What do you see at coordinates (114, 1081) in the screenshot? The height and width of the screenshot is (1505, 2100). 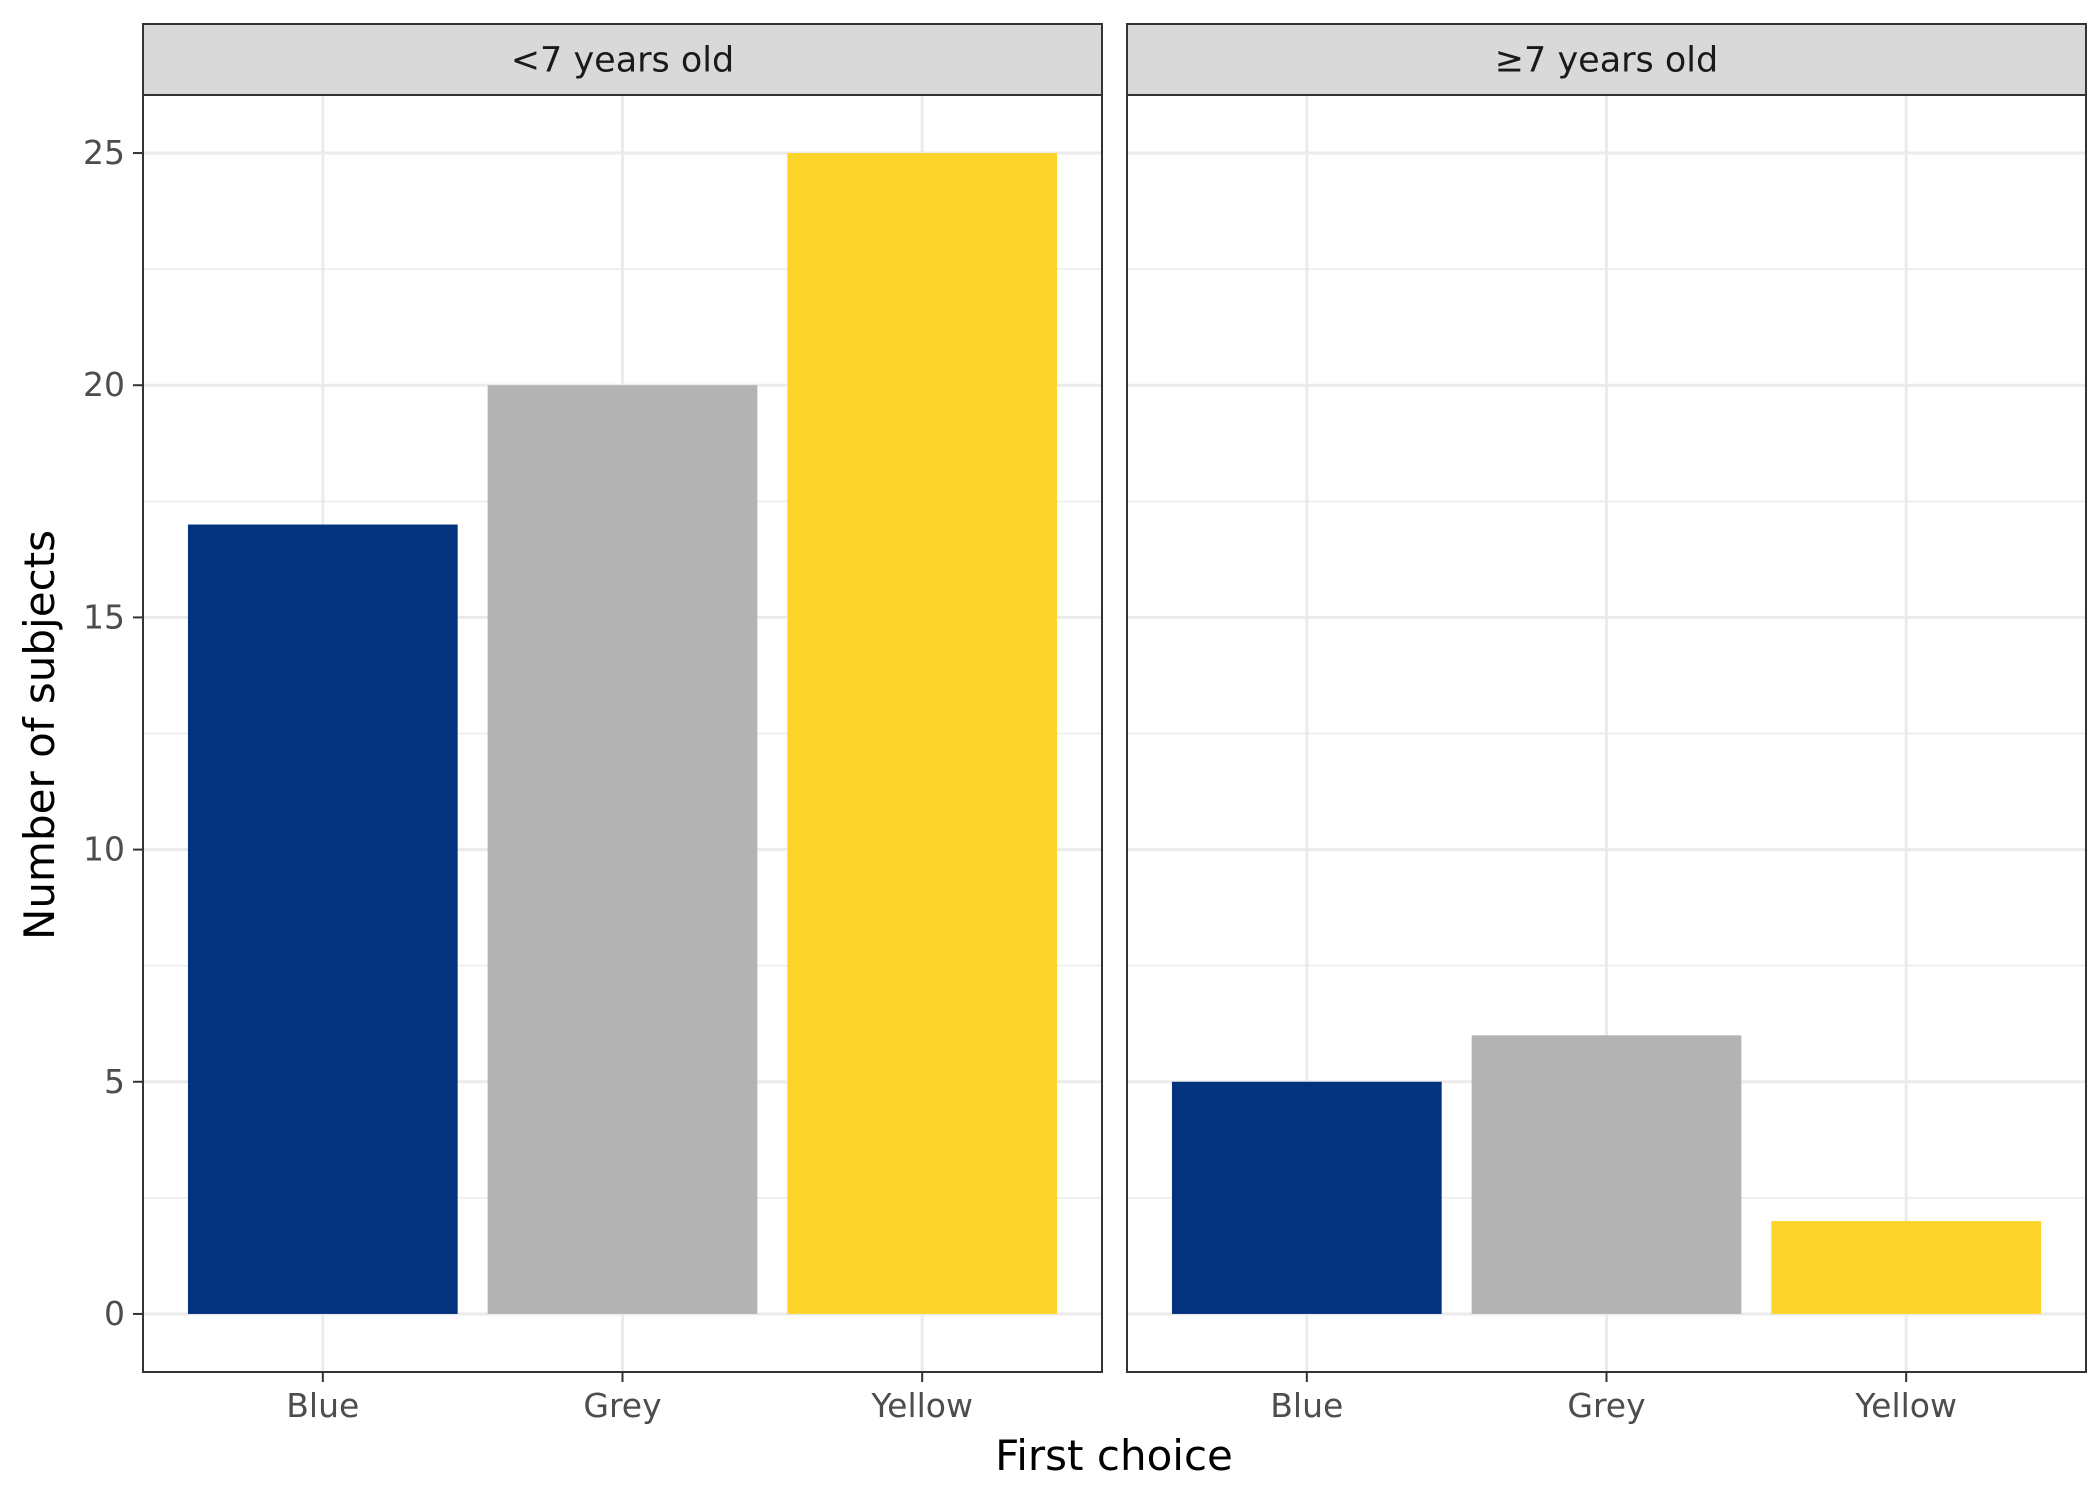 I see `y-tick-label: 5` at bounding box center [114, 1081].